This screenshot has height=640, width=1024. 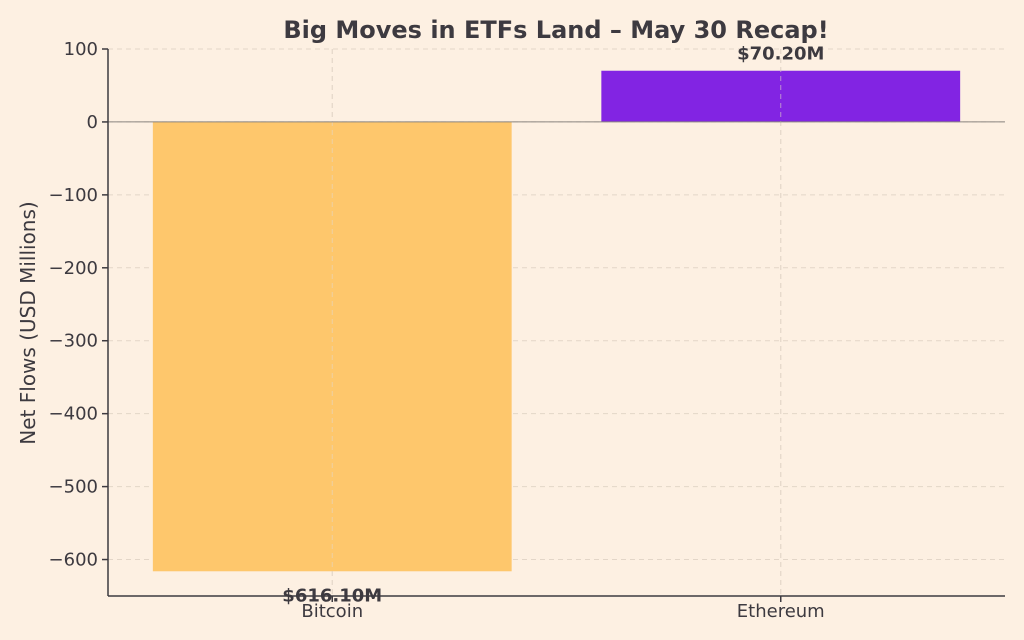 What do you see at coordinates (332, 595) in the screenshot?
I see `data-label-bitcoin: $616.10M` at bounding box center [332, 595].